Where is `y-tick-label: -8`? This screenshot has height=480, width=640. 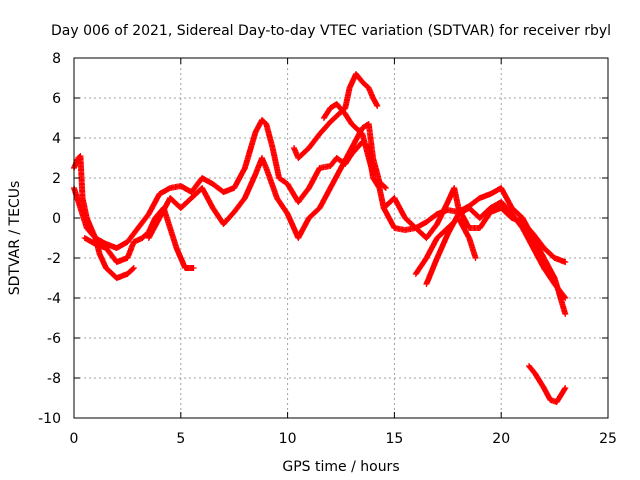
y-tick-label: -8 is located at coordinates (54, 379).